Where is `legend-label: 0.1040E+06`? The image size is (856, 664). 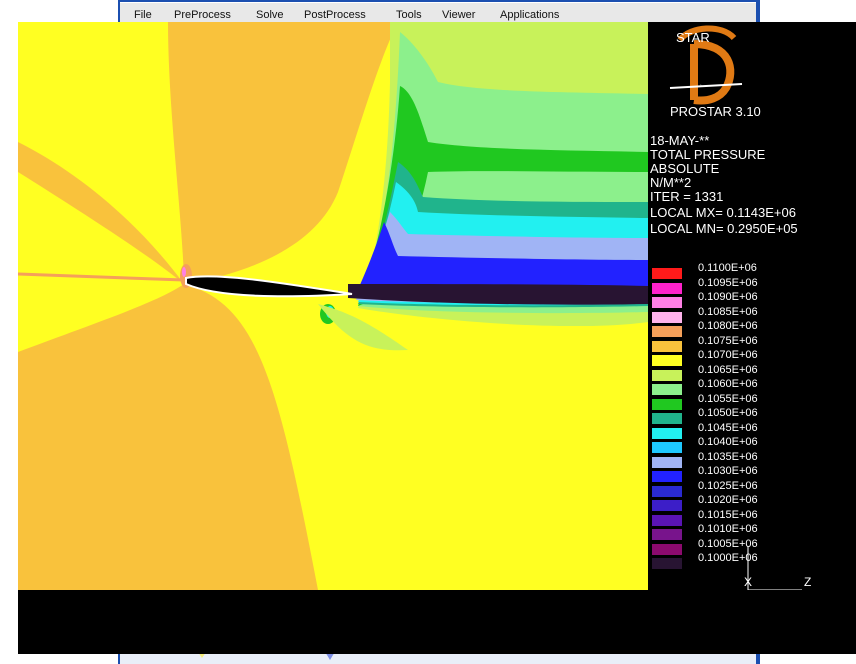 legend-label: 0.1040E+06 is located at coordinates (728, 442).